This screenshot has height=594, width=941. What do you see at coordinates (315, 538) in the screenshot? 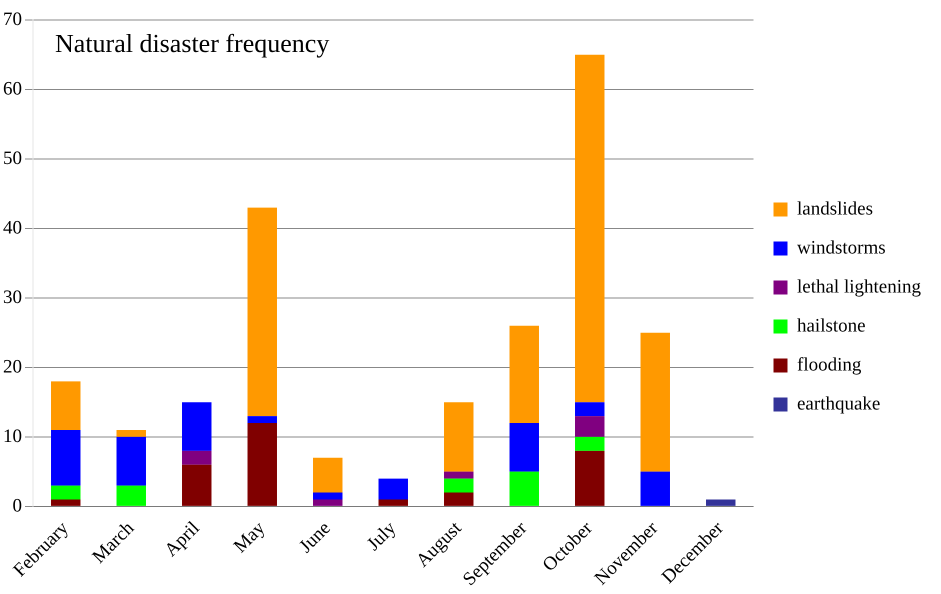
I see `x-tick-label: June` at bounding box center [315, 538].